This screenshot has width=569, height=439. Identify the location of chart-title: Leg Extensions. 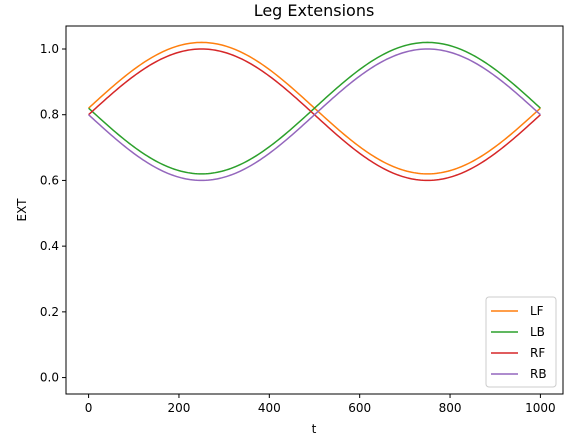
(314, 10).